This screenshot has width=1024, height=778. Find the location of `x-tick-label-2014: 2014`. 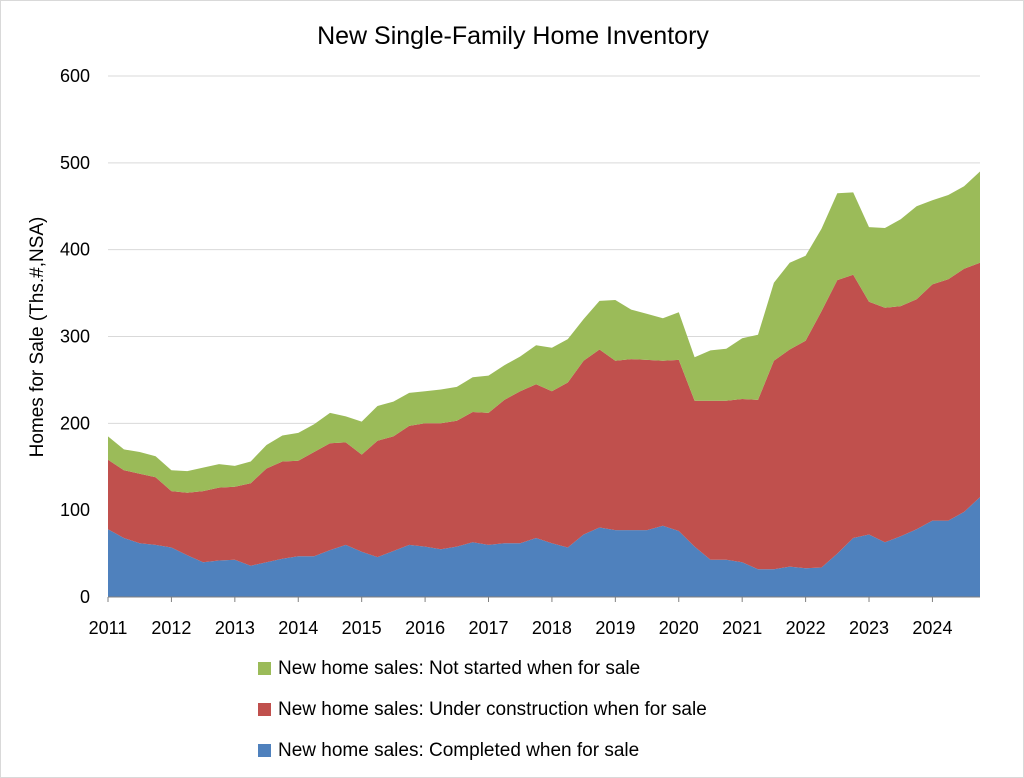

x-tick-label-2014: 2014 is located at coordinates (298, 628).